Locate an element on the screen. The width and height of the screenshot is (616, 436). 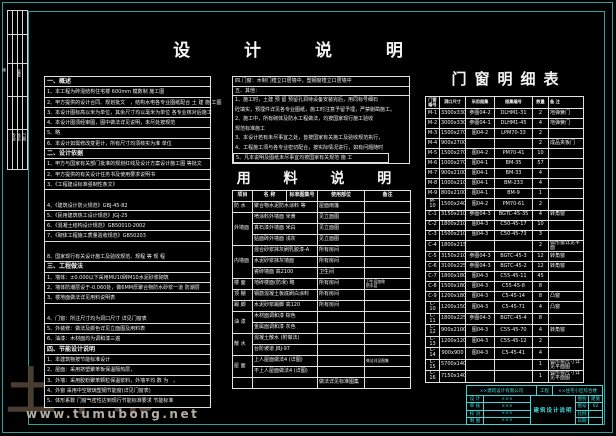
note-line: 2、甲方提供的有关设计任务书及使用要求说明书 is located at coordinates (127, 175).